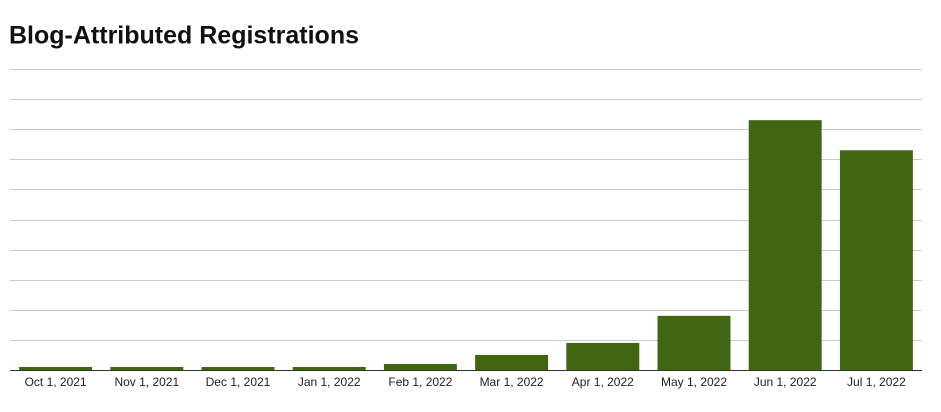 The image size is (941, 412). I want to click on x-tick-label: Jun 1, 2022, so click(785, 382).